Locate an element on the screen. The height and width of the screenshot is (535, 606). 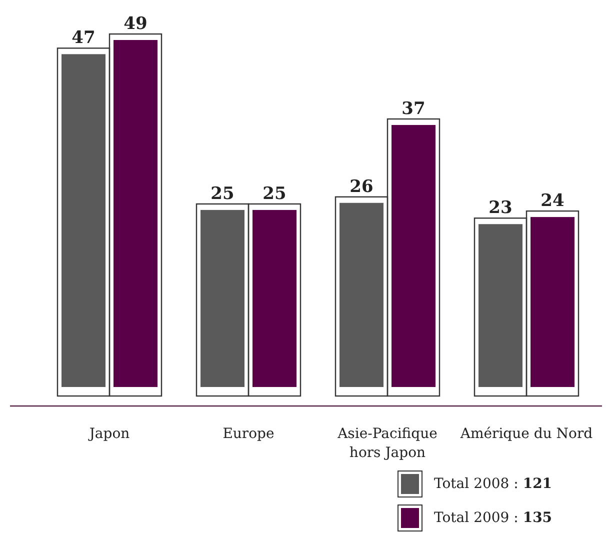
x-tick-label: Asie-Pacifique hors Japon is located at coordinates (387, 443).